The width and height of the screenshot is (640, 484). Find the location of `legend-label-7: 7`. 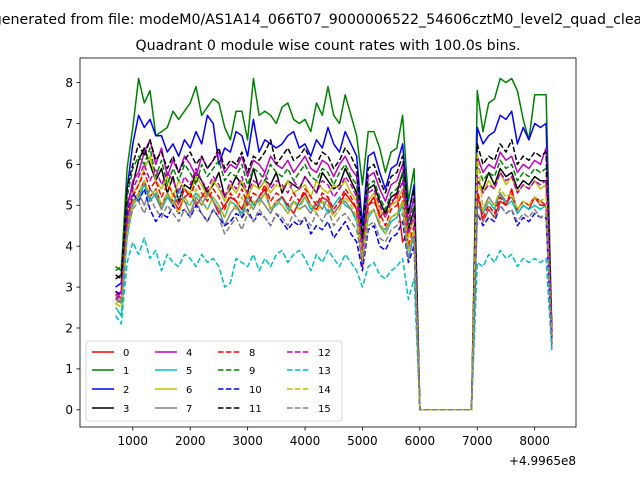

legend-label-7: 7 is located at coordinates (189, 409).